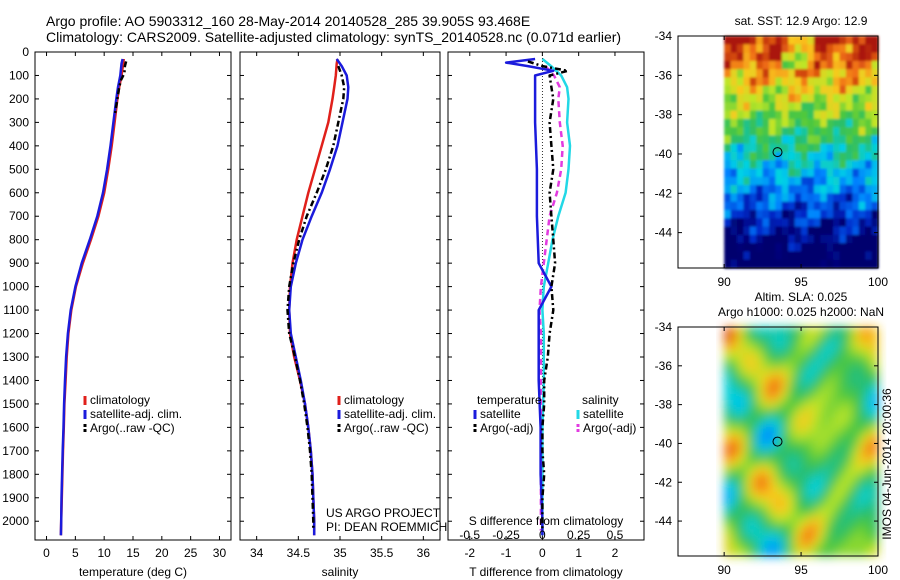  Describe the element at coordinates (316, 298) in the screenshot. I see `series-line-argo` at that location.